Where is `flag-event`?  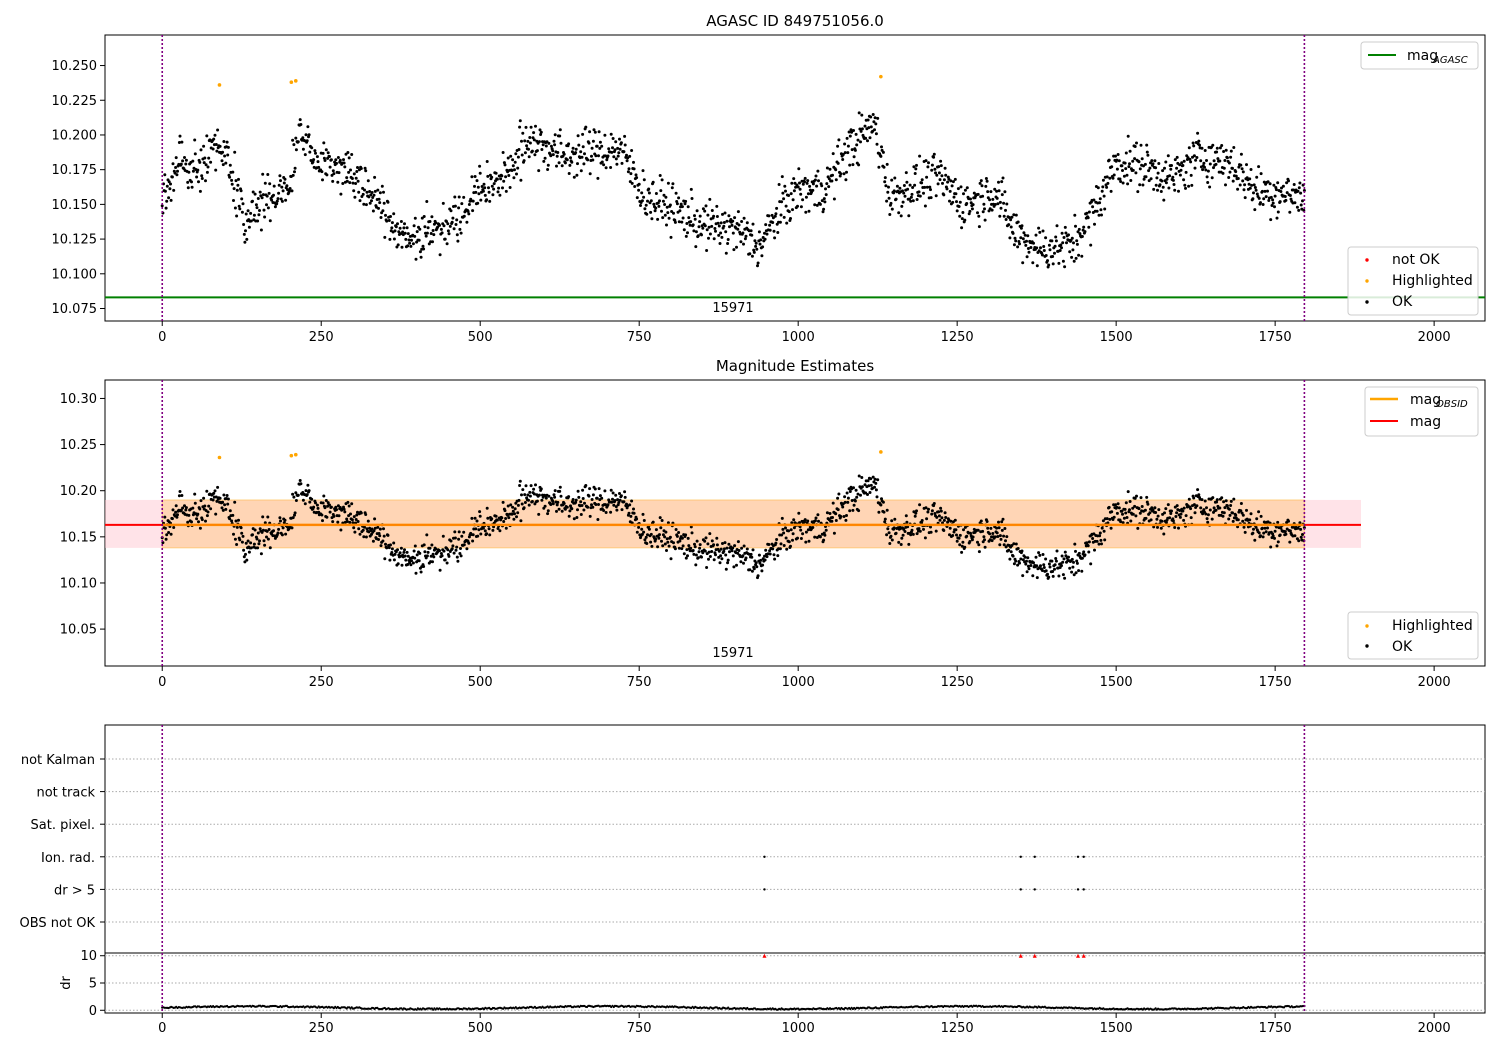 flag-event is located at coordinates (1083, 889).